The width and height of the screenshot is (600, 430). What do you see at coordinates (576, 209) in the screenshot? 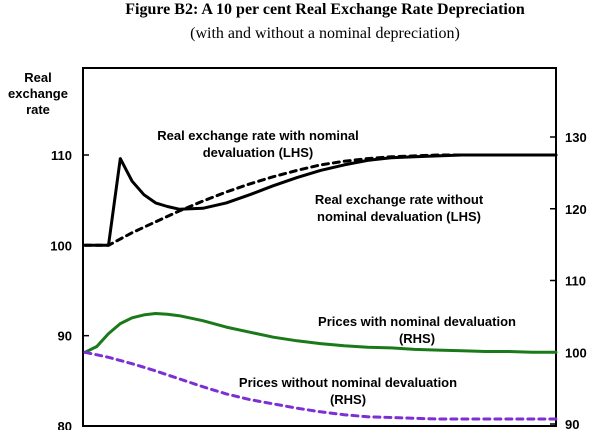
I see `tick-right-label-3: 120` at bounding box center [576, 209].